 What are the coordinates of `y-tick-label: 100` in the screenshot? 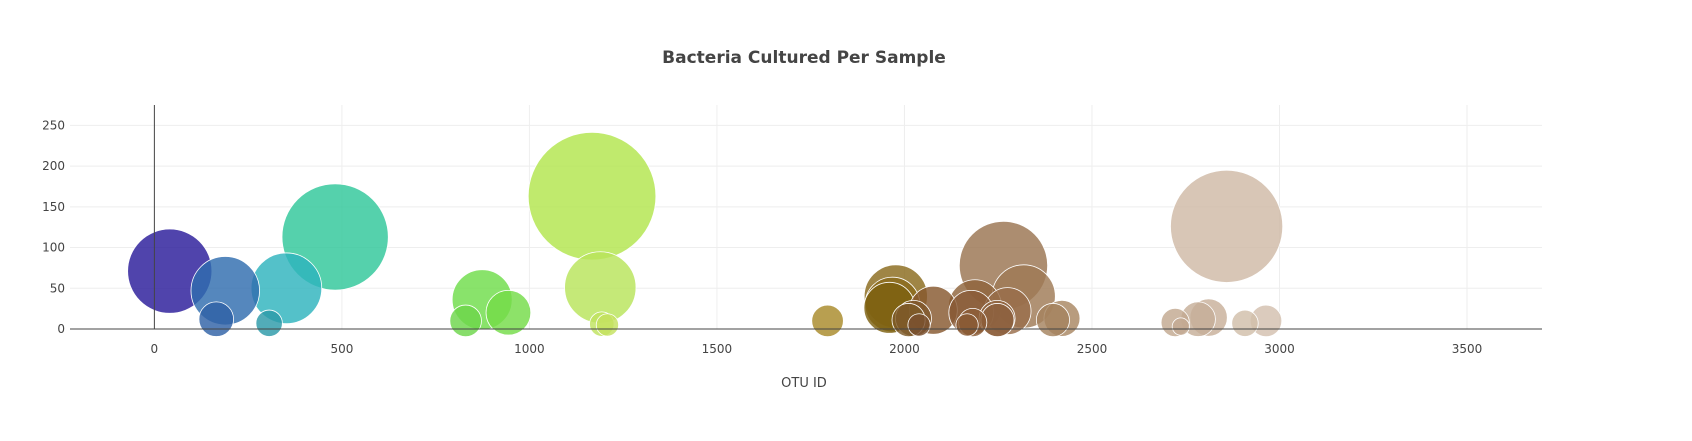 It's located at (53, 248).